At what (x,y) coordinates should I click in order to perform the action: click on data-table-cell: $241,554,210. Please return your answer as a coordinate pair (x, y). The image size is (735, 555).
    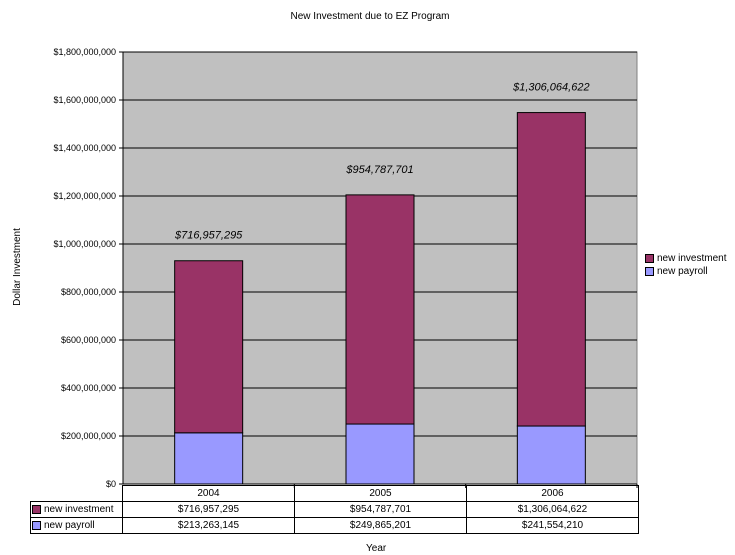
    Looking at the image, I should click on (552, 525).